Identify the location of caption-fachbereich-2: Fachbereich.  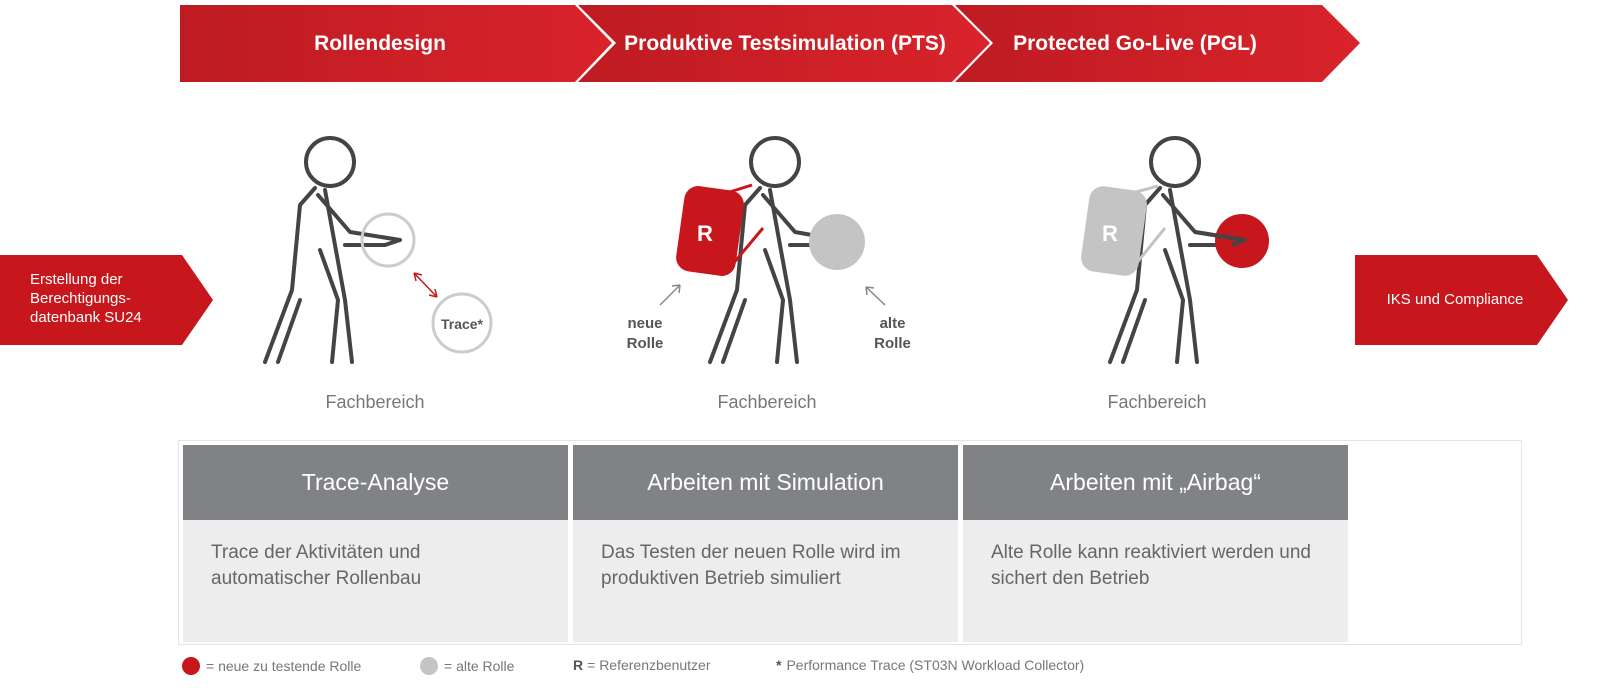
(767, 402).